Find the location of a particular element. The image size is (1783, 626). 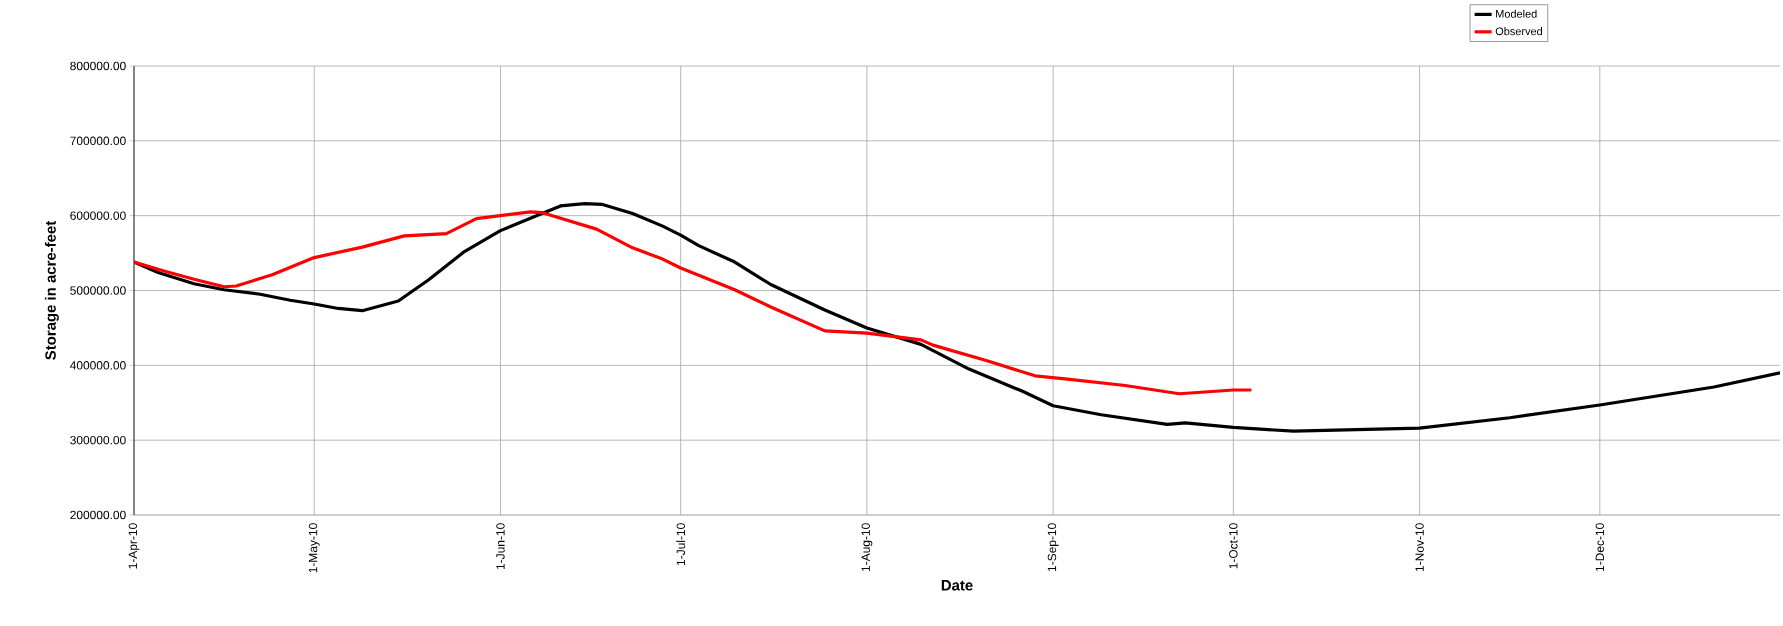

x-tick-label: 1-Jun-10 is located at coordinates (500, 546).